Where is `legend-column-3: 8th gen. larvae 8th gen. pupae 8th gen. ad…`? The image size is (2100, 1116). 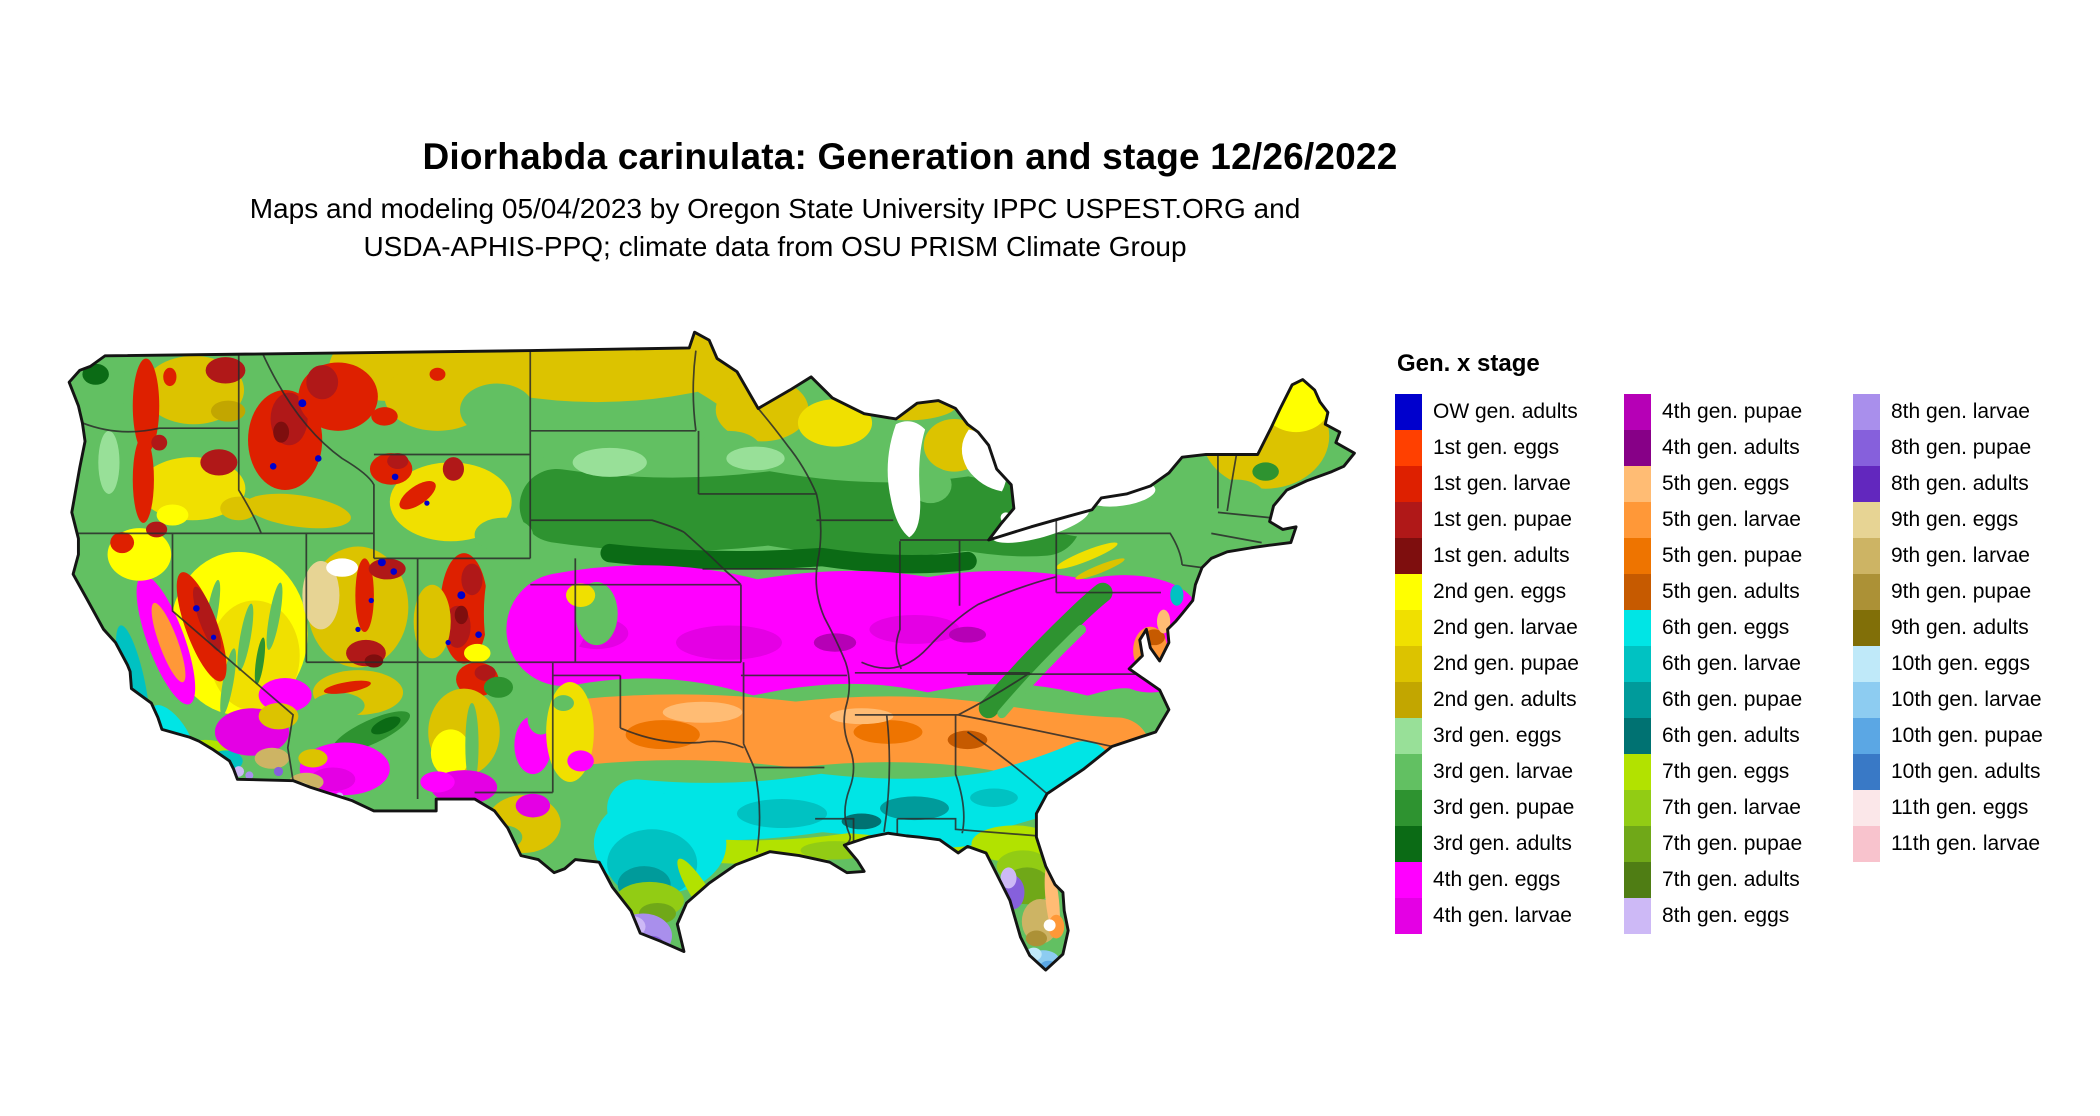
legend-column-3: 8th gen. larvae 8th gen. pupae 8th gen. ad… is located at coordinates (1967, 664).